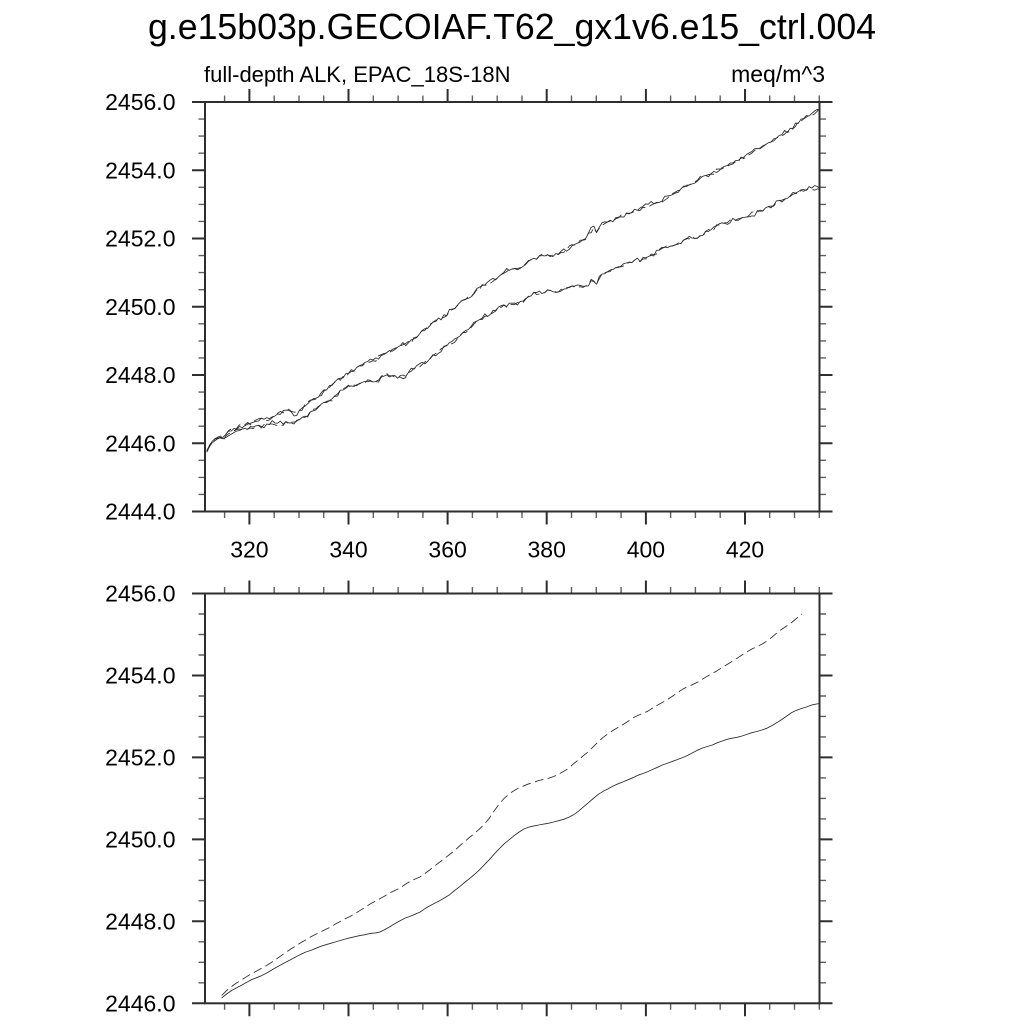 This screenshot has width=1024, height=1024. Describe the element at coordinates (512, 27) in the screenshot. I see `svg-text:g.e15b03p.GECOIAF.T62_gx1v6.e1: g.e15b03p.GECOIAF.T62_gx1v6.e15_ctrl.004` at that location.